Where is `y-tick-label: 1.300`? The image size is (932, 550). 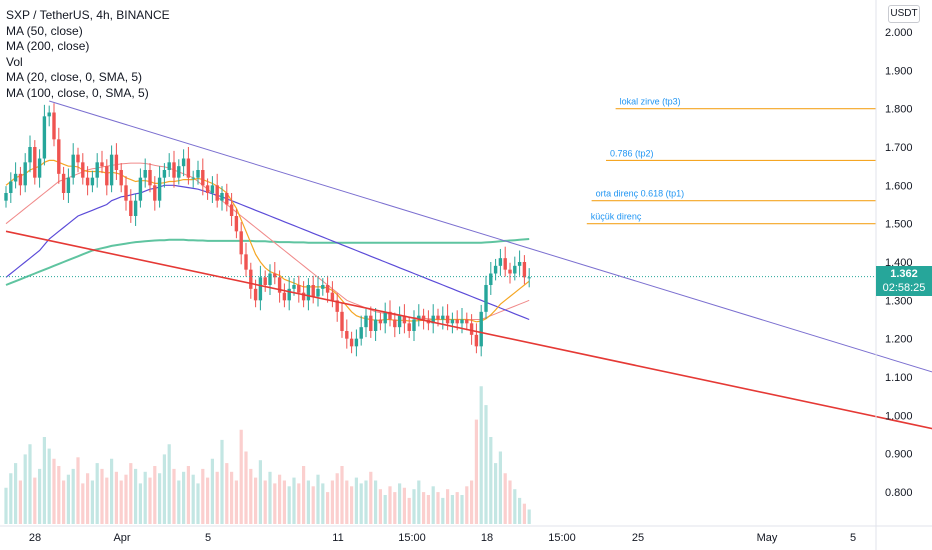 y-tick-label: 1.300 is located at coordinates (899, 301).